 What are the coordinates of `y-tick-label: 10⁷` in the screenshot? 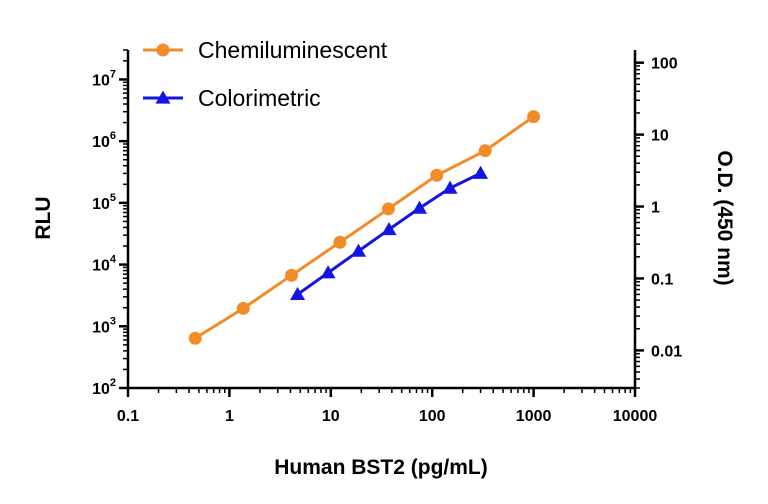 It's located at (104, 78).